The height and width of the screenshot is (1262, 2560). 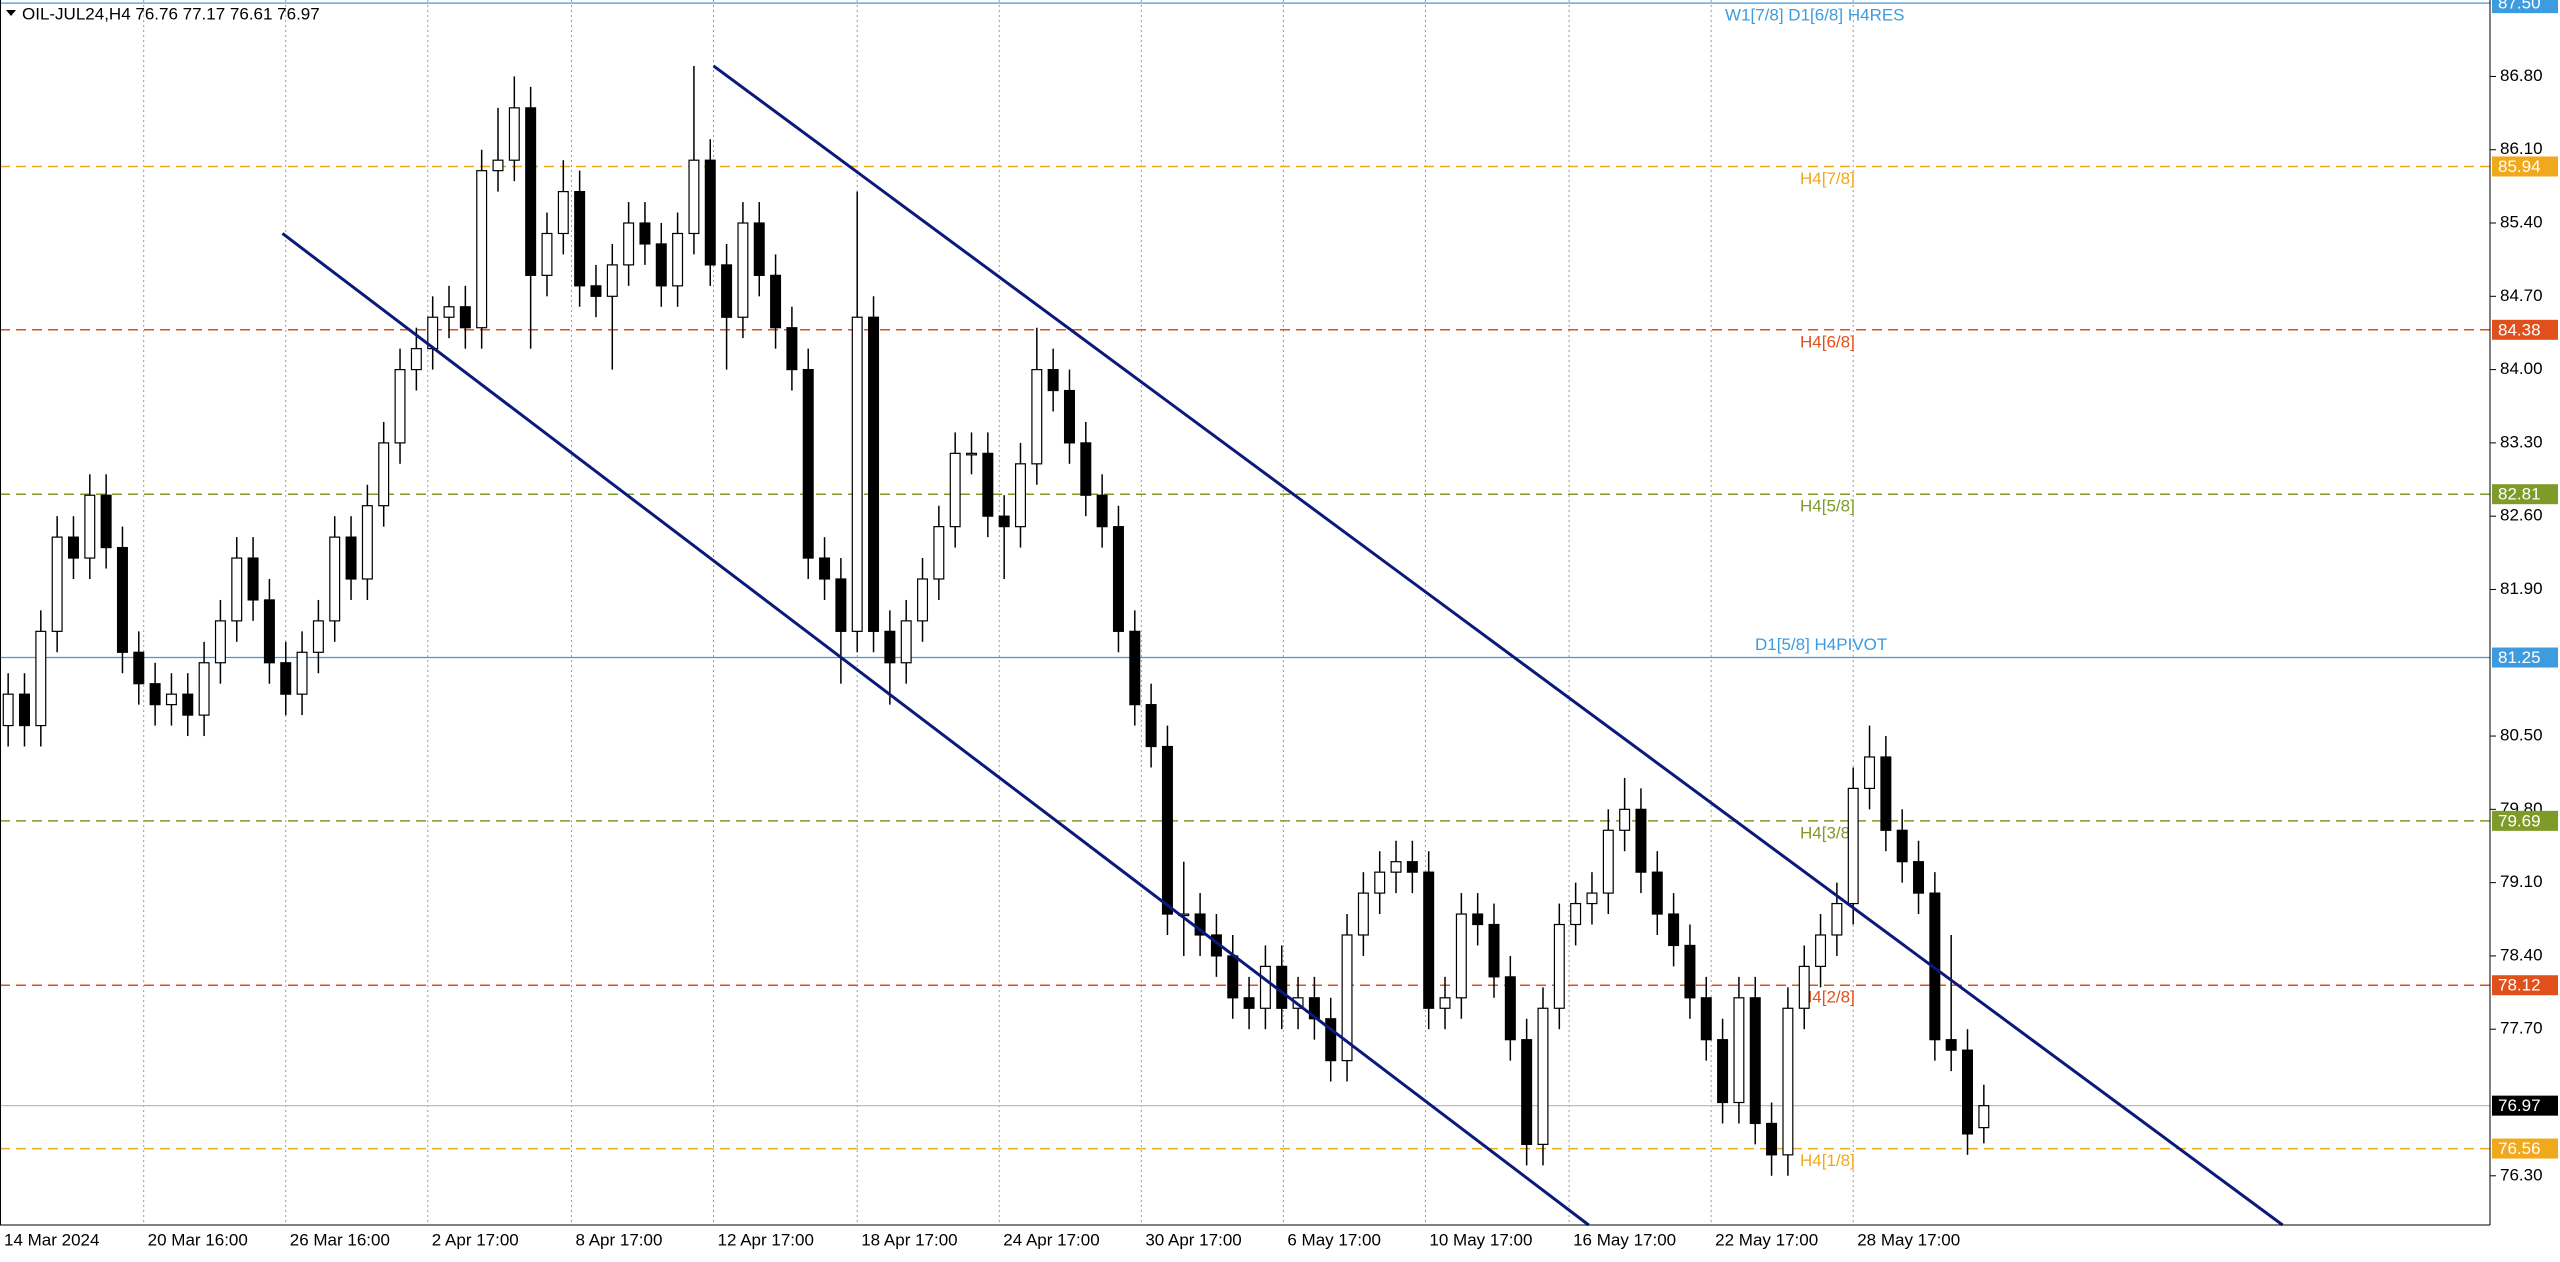 I want to click on x-tick-label: 6 May 17:00, so click(x=1334, y=1239).